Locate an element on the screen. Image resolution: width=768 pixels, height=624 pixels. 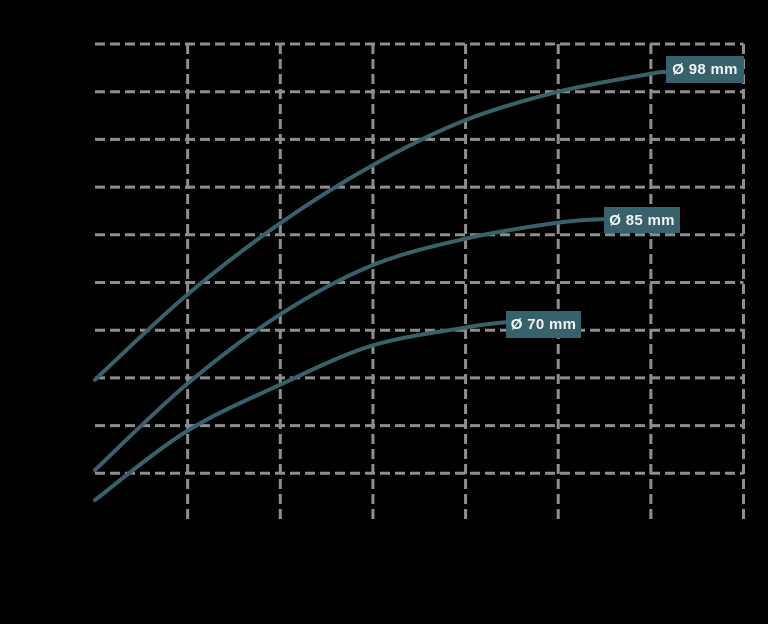
curve-label-85mm: Ø 85 mm is located at coordinates (642, 220).